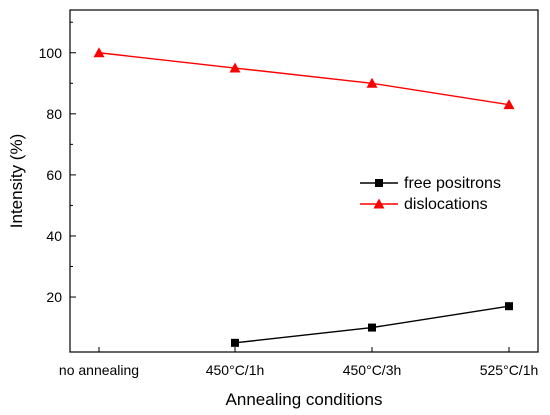 The width and height of the screenshot is (550, 415). I want to click on x-tick-label: 450°C/1h, so click(235, 370).